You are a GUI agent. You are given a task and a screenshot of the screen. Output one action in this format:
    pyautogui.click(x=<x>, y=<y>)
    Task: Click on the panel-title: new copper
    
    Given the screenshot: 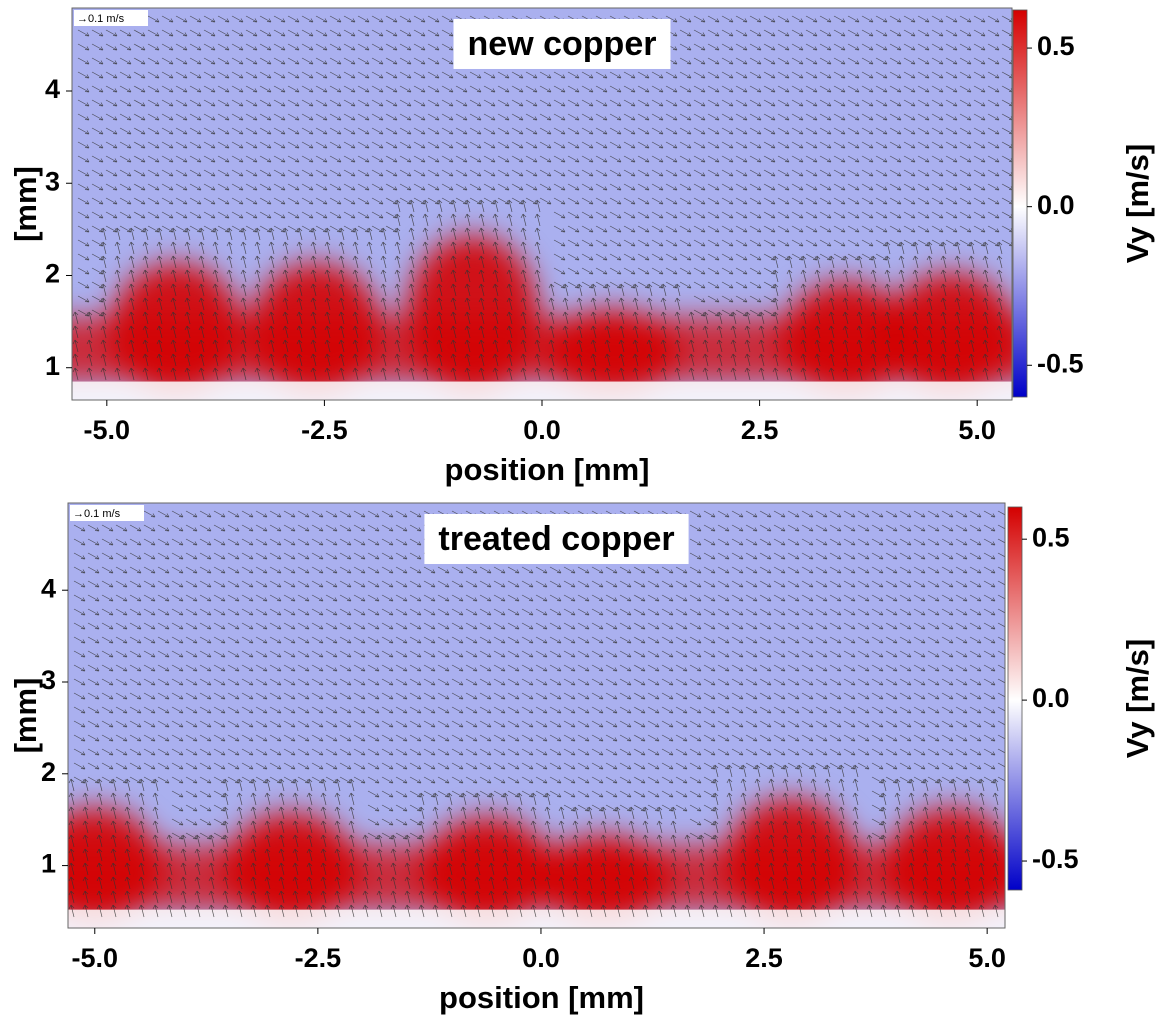 What is the action you would take?
    pyautogui.click(x=562, y=44)
    